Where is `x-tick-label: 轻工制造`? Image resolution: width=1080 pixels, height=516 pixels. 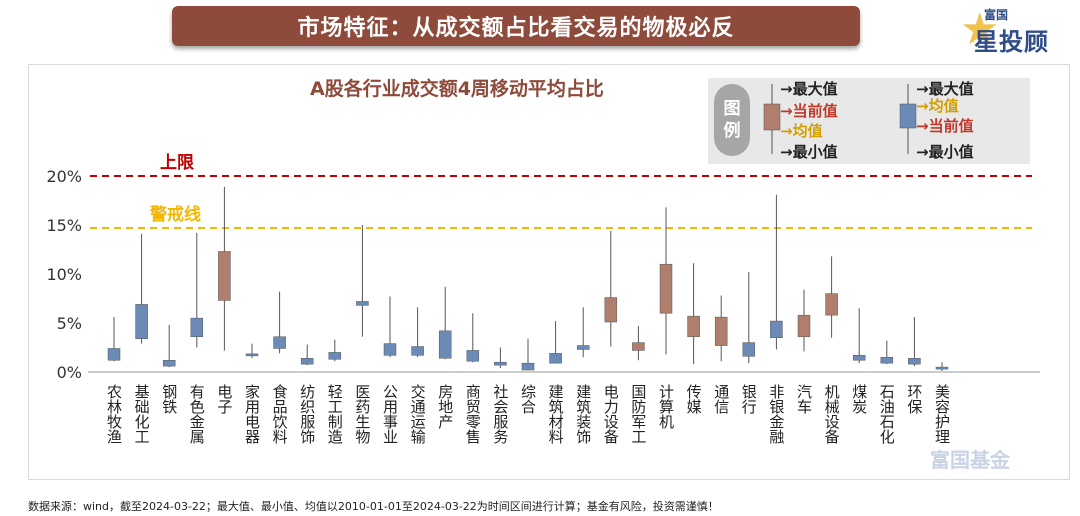 x-tick-label: 轻工制造 is located at coordinates (335, 414).